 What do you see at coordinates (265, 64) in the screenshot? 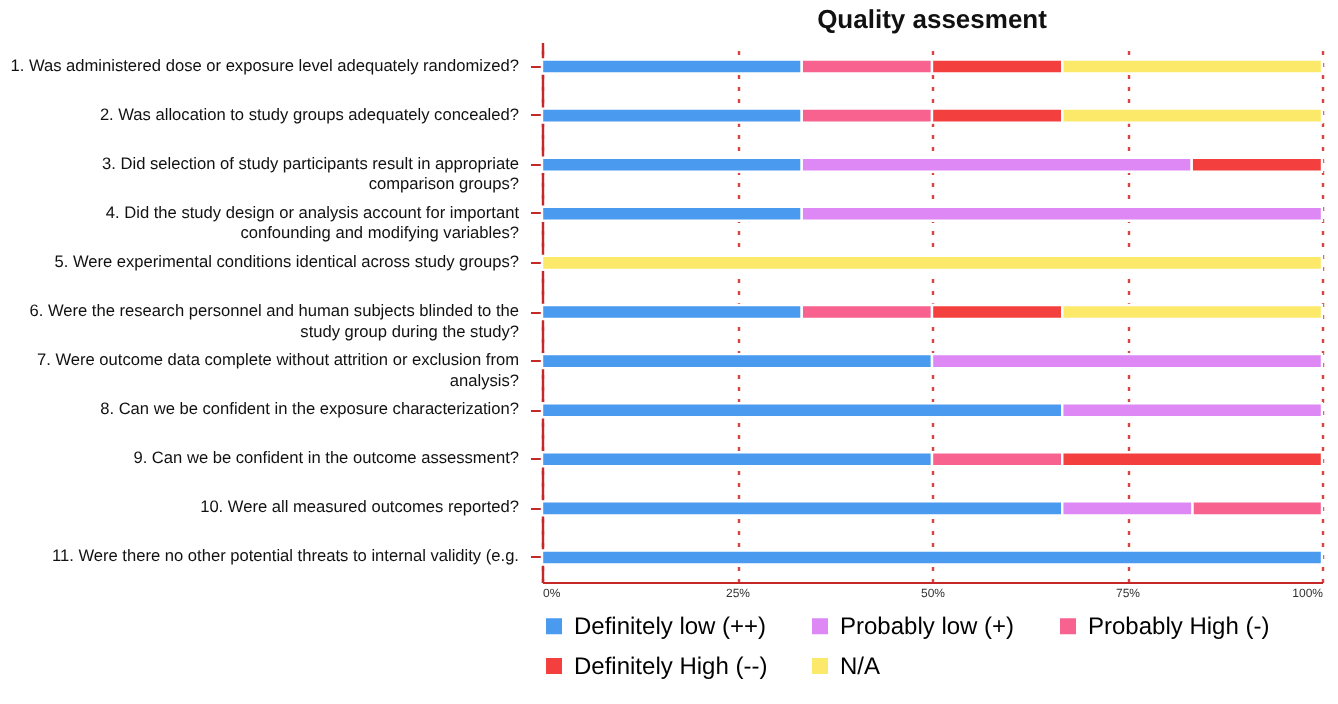
I see `y-tick-label: 1. Was administered dose or exposure level adequately randomized?` at bounding box center [265, 64].